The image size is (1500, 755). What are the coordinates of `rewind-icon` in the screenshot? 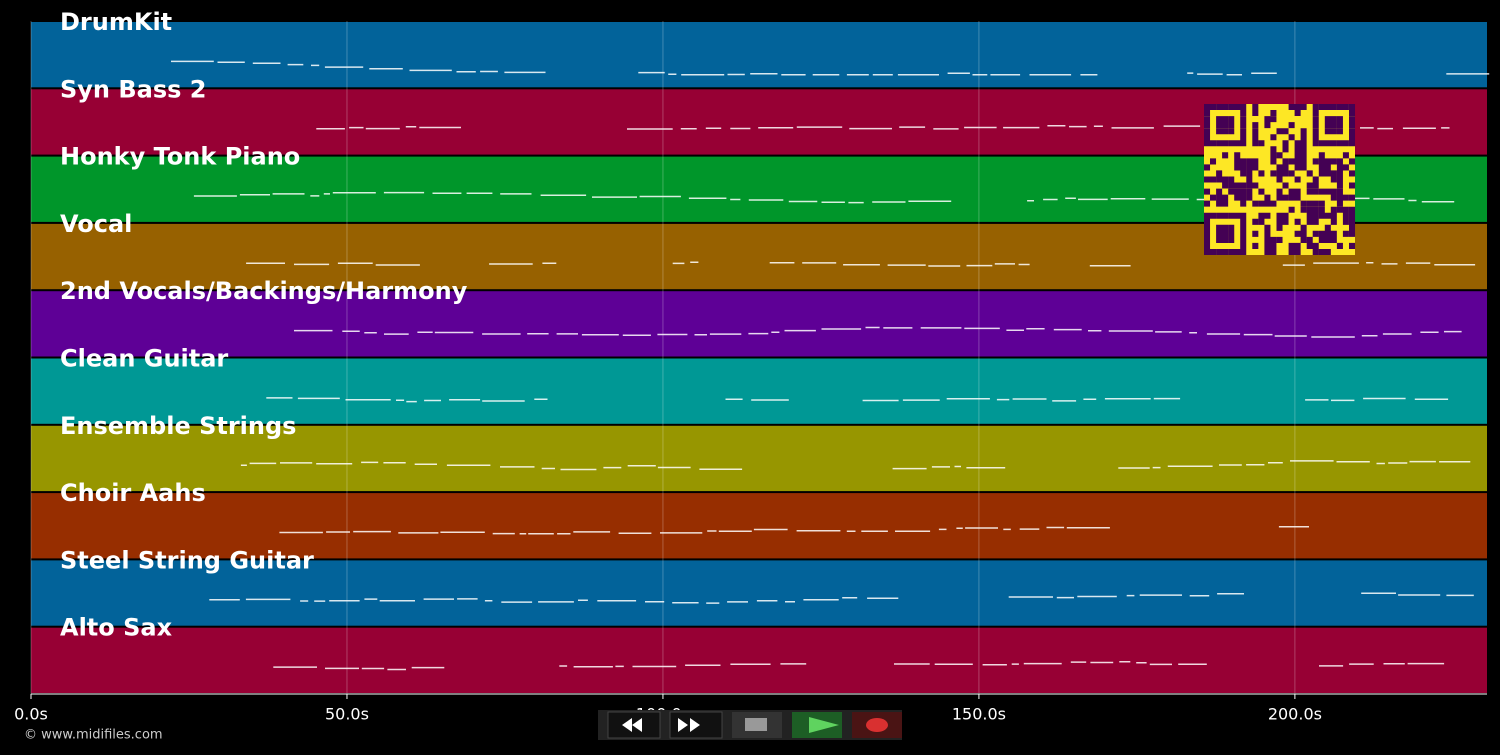 It's located at (632, 725).